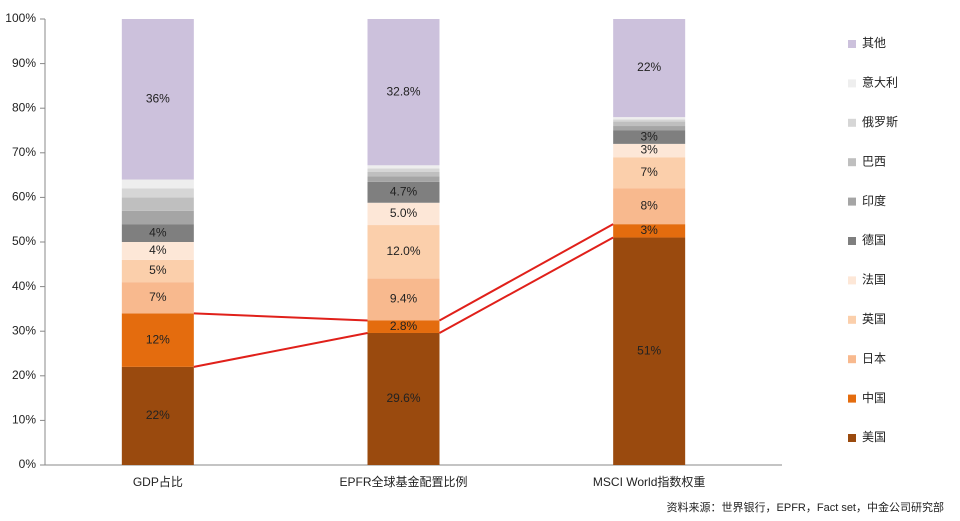 The height and width of the screenshot is (521, 960). Describe the element at coordinates (805, 507) in the screenshot. I see `source-note: 资料来源：世界银行，EPFR，Fact set，中金公司研究部` at that location.